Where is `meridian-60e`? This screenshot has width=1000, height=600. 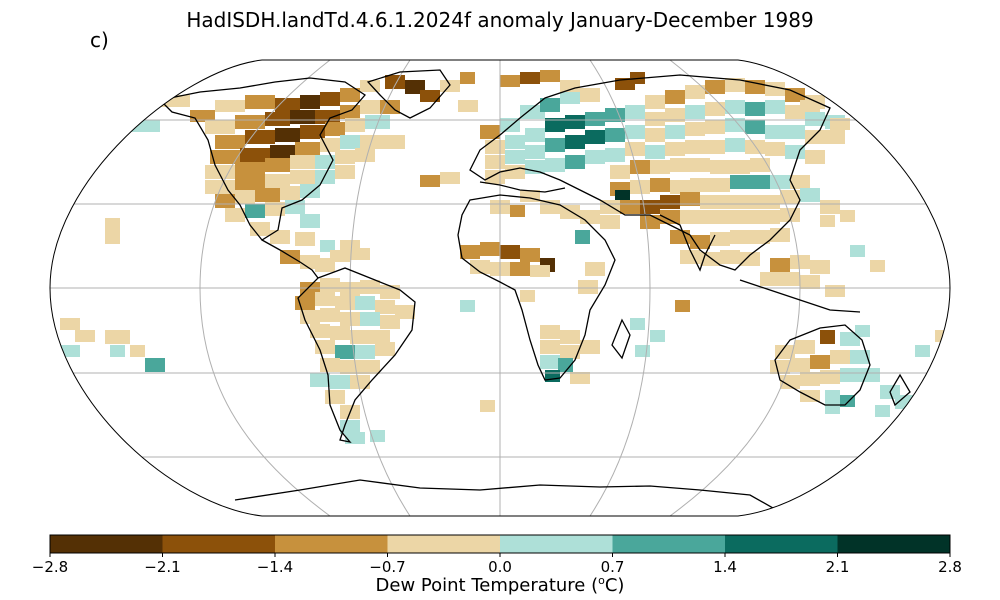 meridian-60e is located at coordinates (620, 288).